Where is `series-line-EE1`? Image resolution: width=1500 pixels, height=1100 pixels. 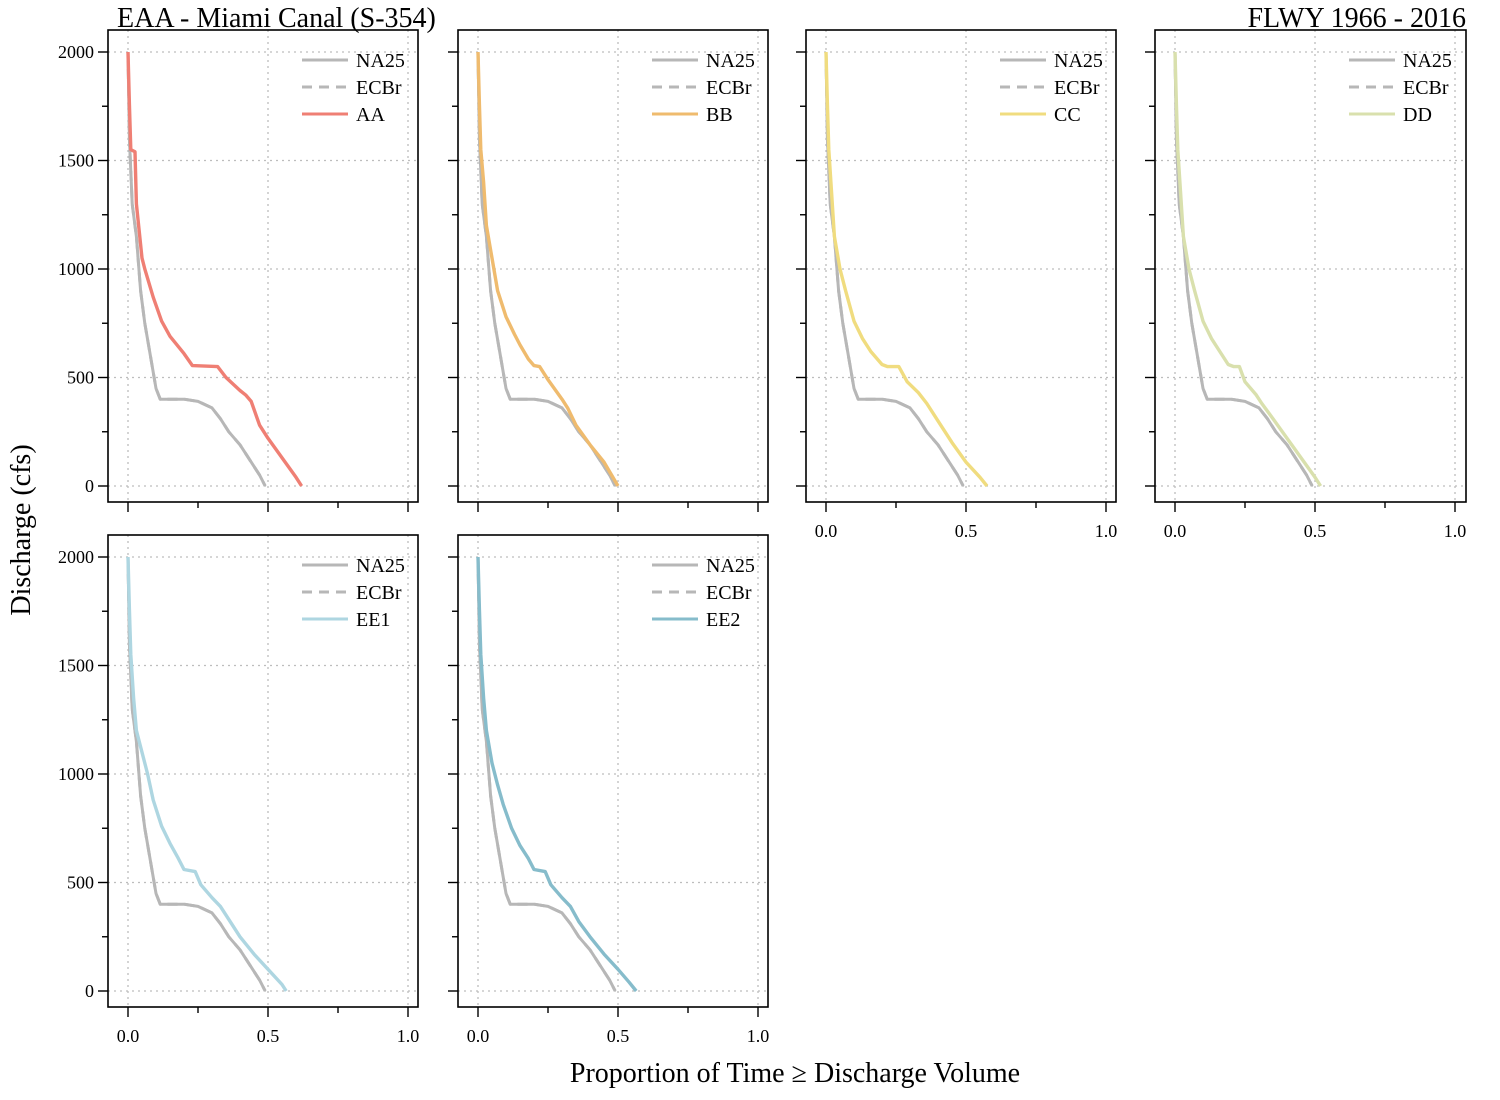 series-line-EE1 is located at coordinates (207, 774).